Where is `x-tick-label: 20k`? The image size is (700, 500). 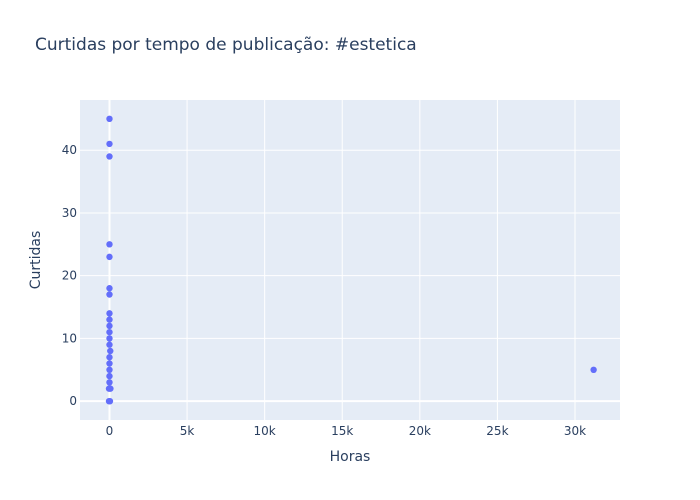
x-tick-label: 20k is located at coordinates (420, 431).